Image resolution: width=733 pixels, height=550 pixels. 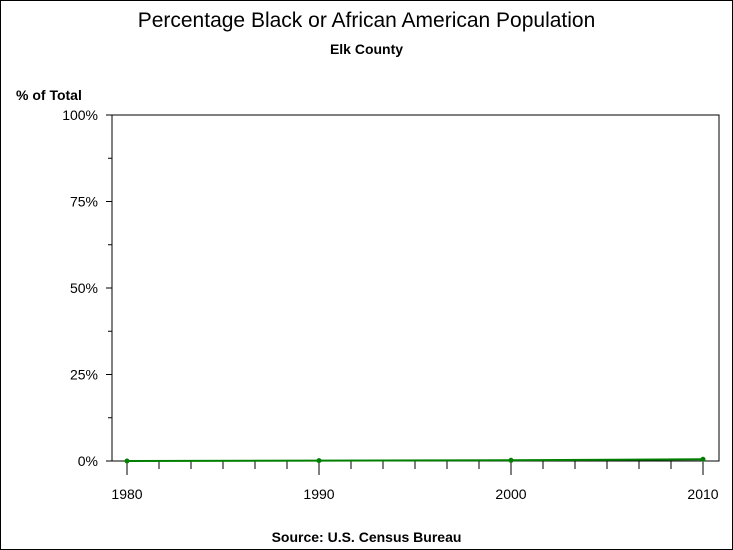 I want to click on y-tick-label: 0%, so click(x=88, y=461).